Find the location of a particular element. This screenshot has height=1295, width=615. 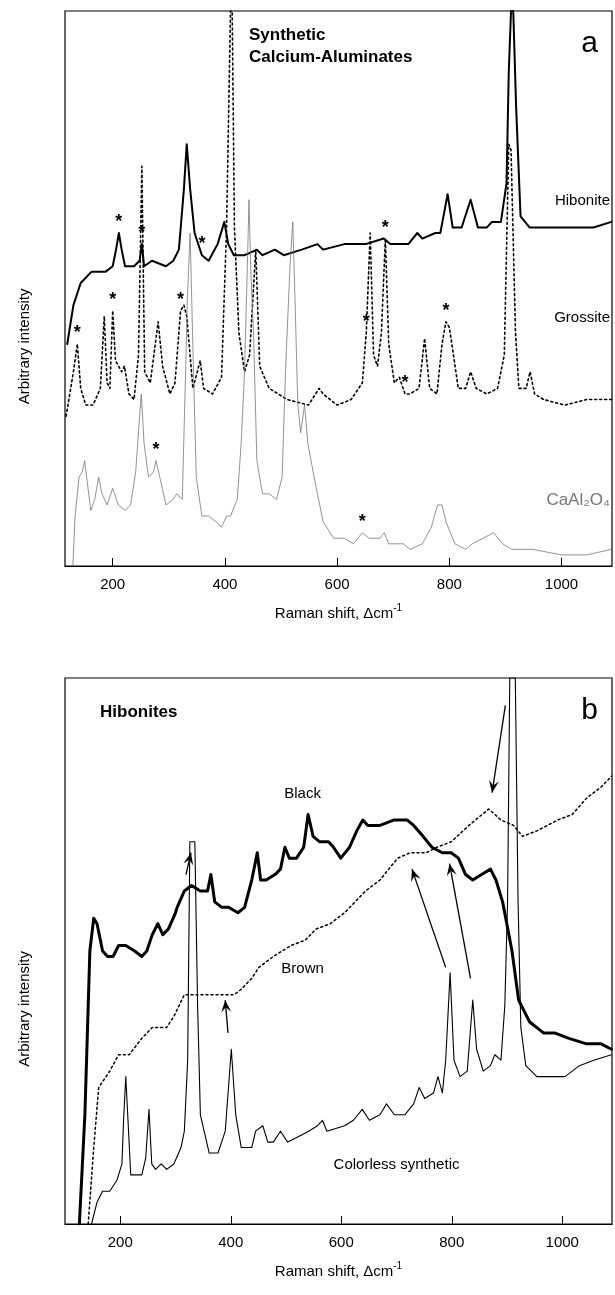

series-label: Colorless synthetic is located at coordinates (396, 1164).